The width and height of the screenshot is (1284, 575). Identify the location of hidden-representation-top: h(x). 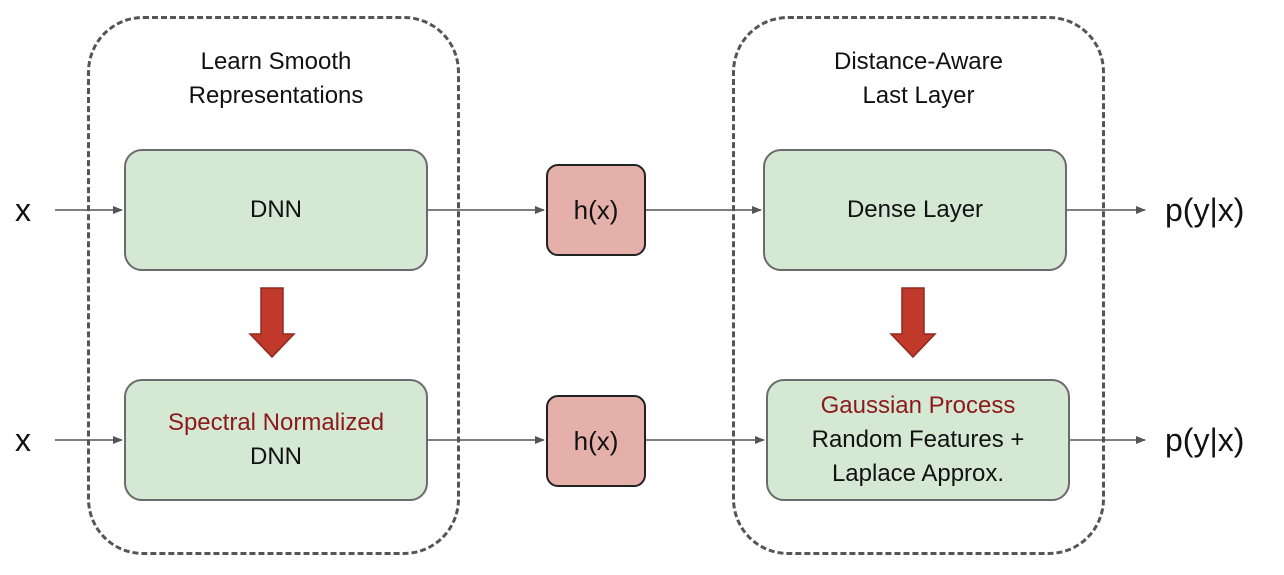
(596, 210).